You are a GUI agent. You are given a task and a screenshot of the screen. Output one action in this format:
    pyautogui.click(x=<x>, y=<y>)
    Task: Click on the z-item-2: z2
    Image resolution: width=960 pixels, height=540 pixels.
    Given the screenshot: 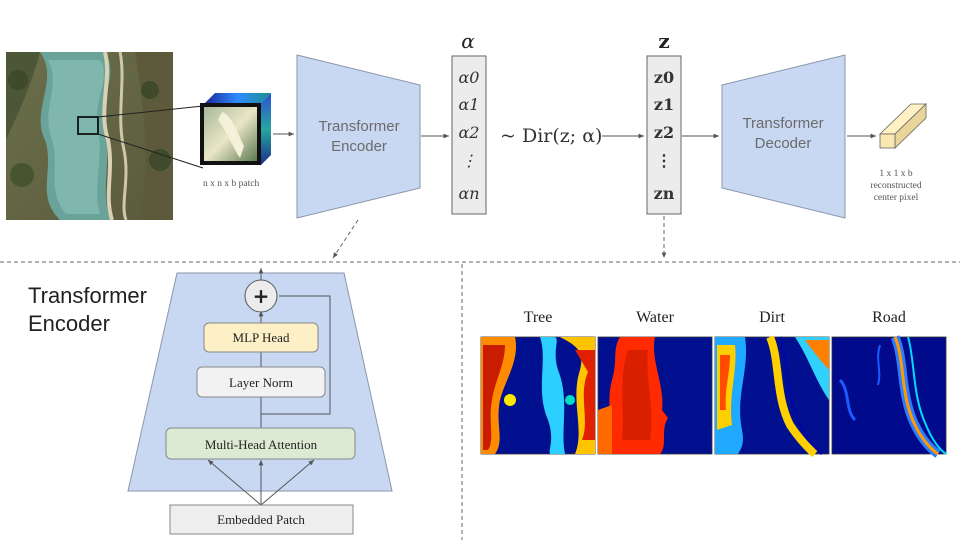 What is the action you would take?
    pyautogui.click(x=664, y=132)
    